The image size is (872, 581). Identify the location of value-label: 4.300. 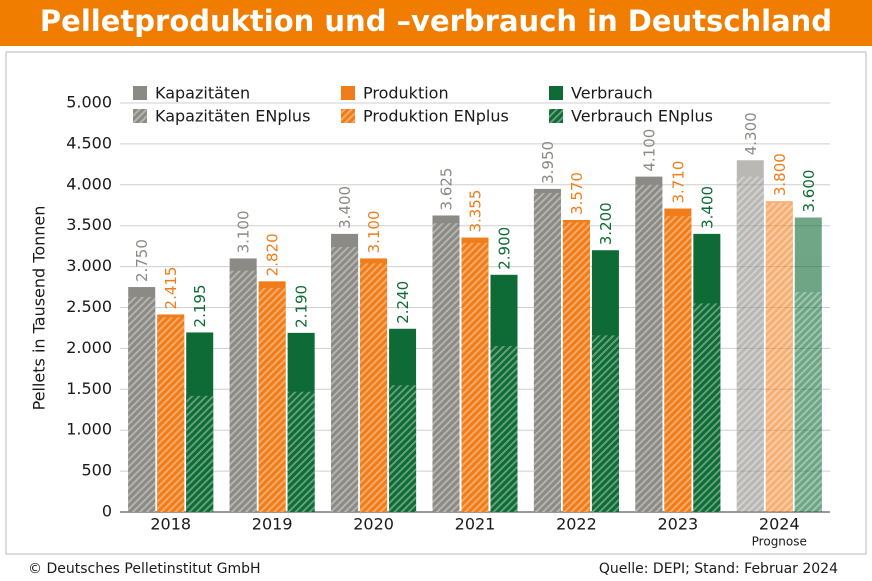
(751, 133).